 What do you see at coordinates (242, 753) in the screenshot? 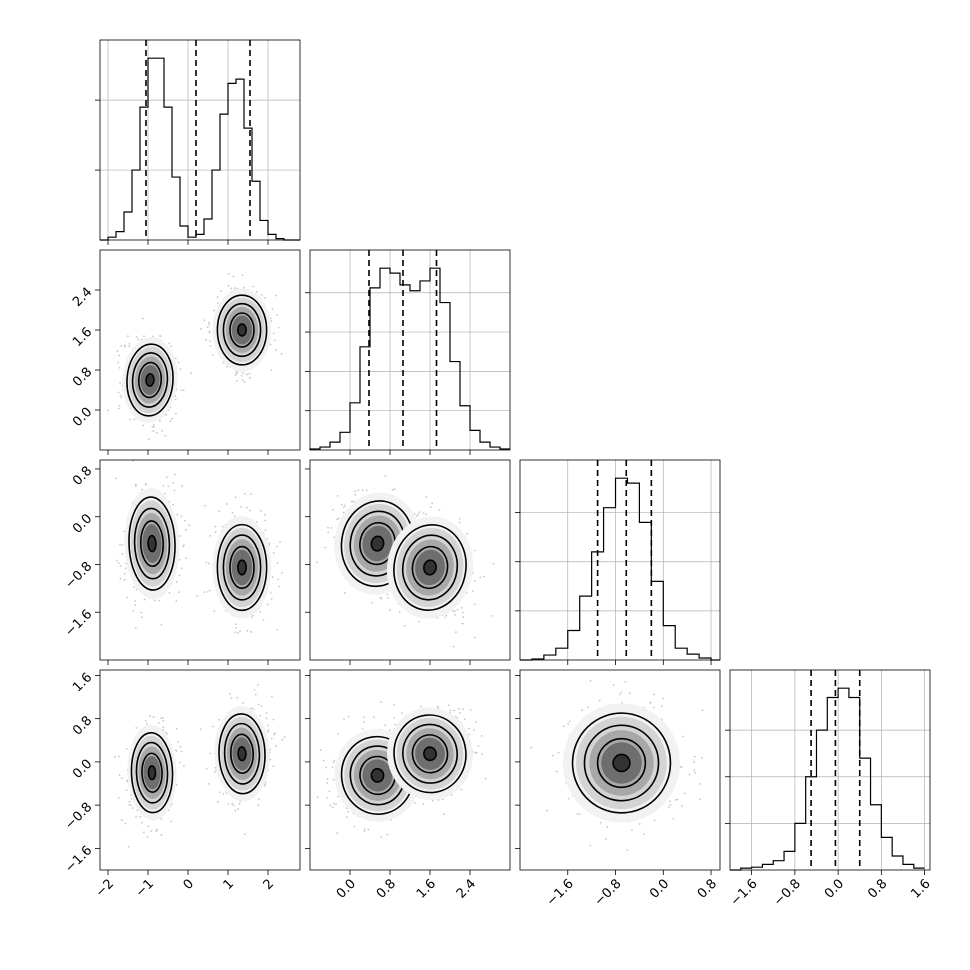
I see `density-fill` at bounding box center [242, 753].